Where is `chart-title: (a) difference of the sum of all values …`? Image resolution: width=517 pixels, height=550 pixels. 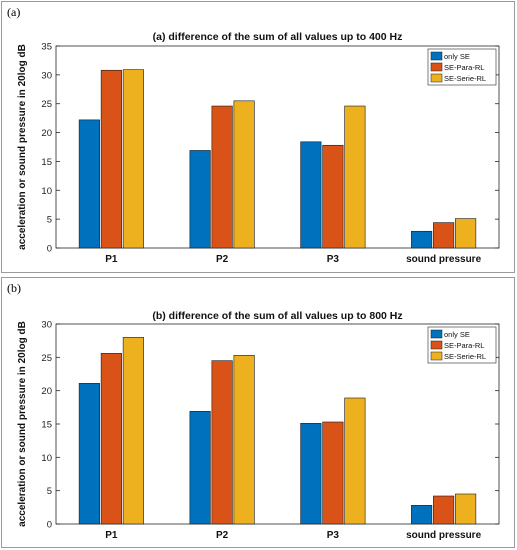 chart-title: (a) difference of the sum of all values … is located at coordinates (278, 37).